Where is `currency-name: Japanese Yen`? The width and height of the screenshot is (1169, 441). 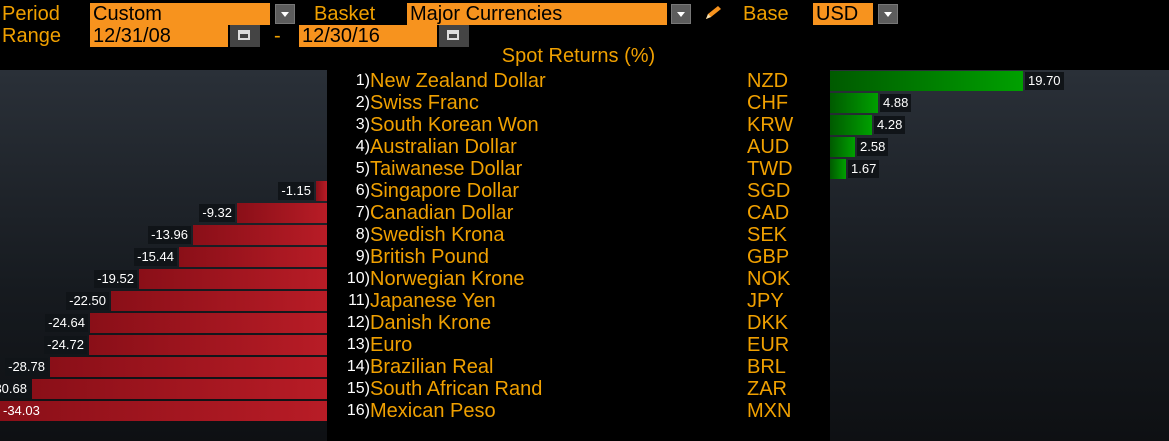
currency-name: Japanese Yen is located at coordinates (433, 301).